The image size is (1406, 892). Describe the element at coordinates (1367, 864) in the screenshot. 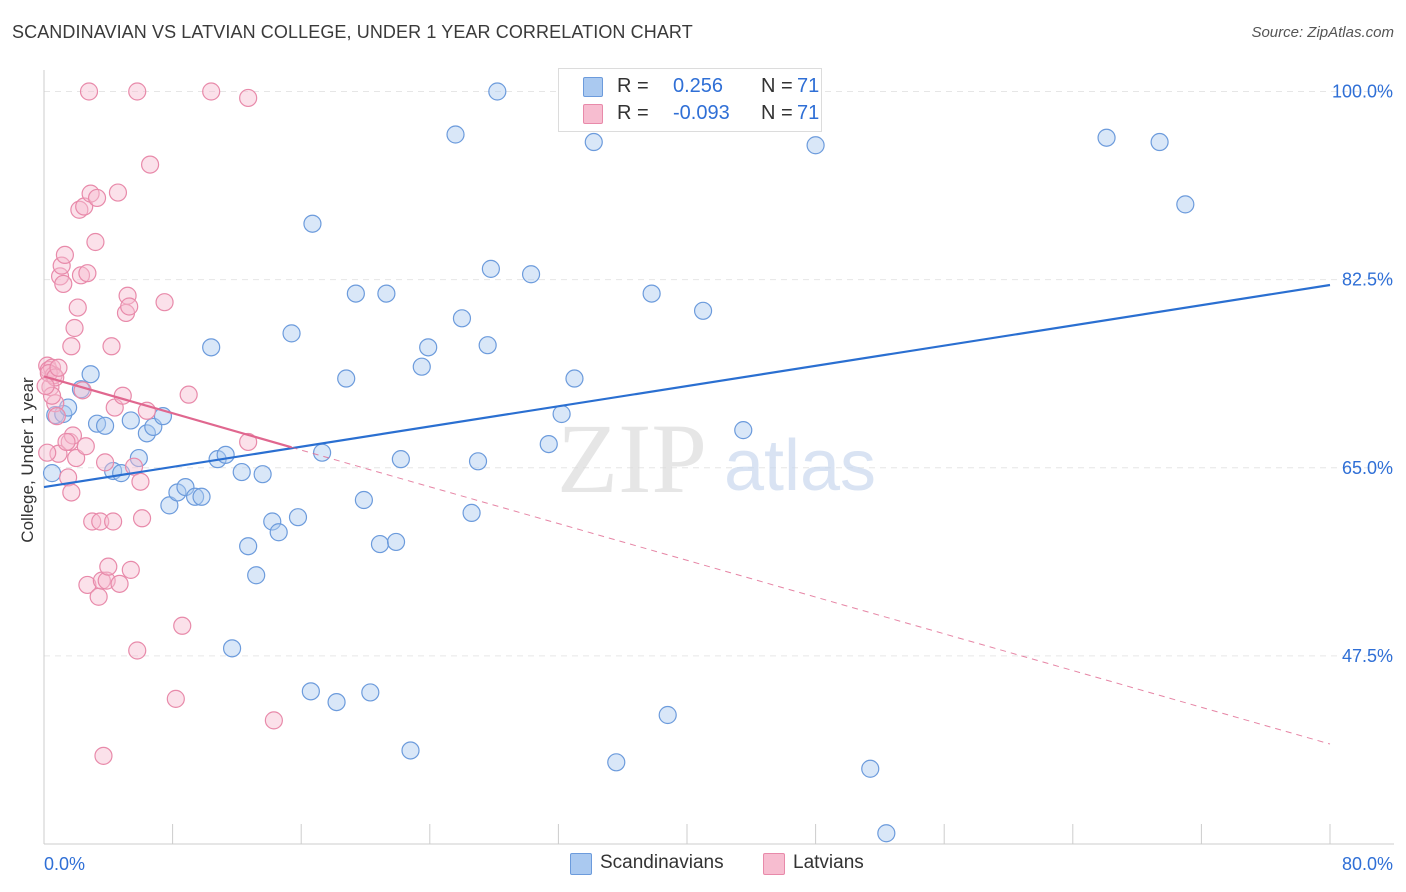

I see `x-tick-label: 80.0%` at that location.